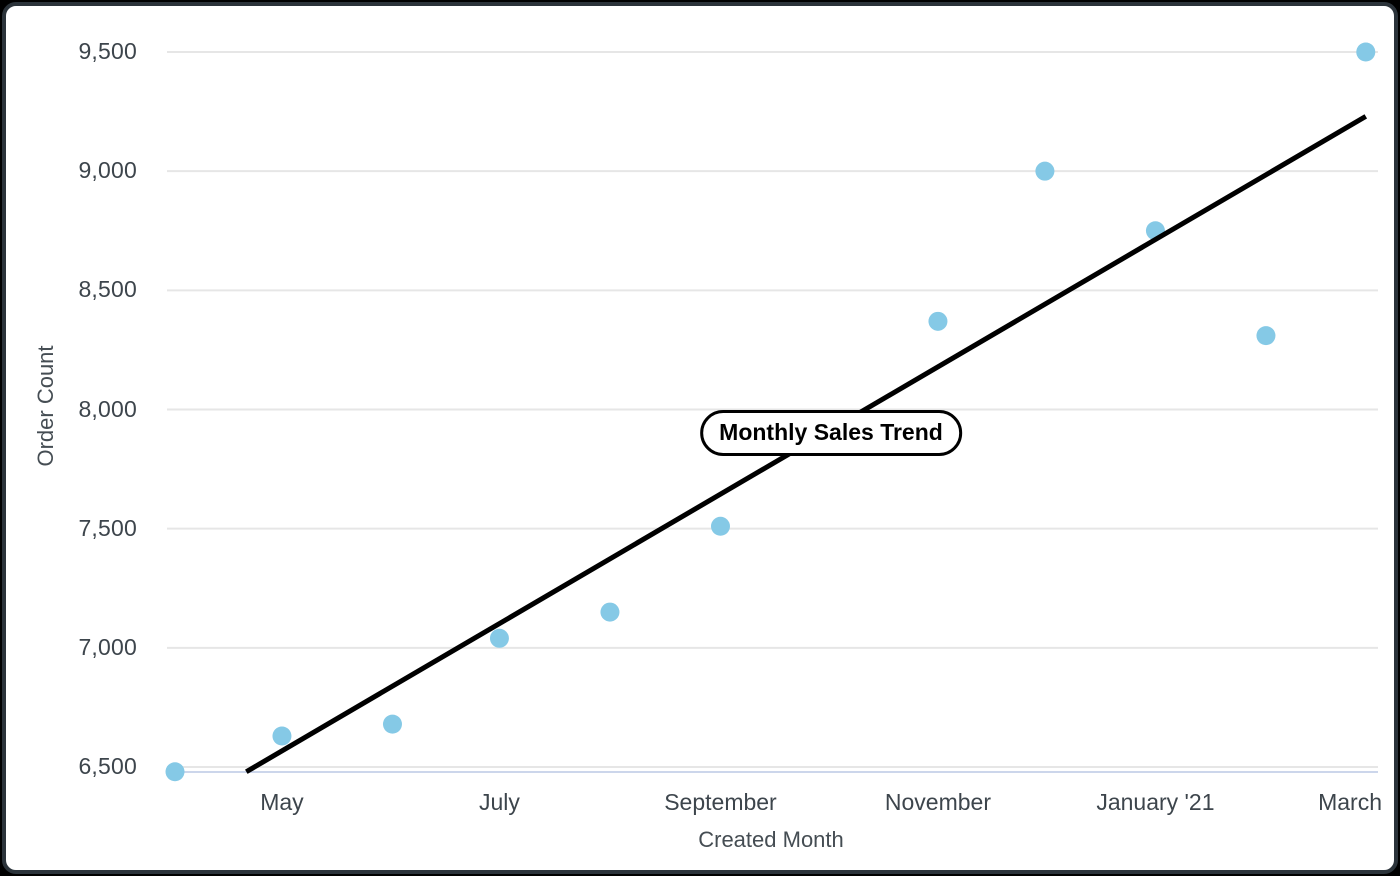  What do you see at coordinates (392, 724) in the screenshot?
I see `data-point-june` at bounding box center [392, 724].